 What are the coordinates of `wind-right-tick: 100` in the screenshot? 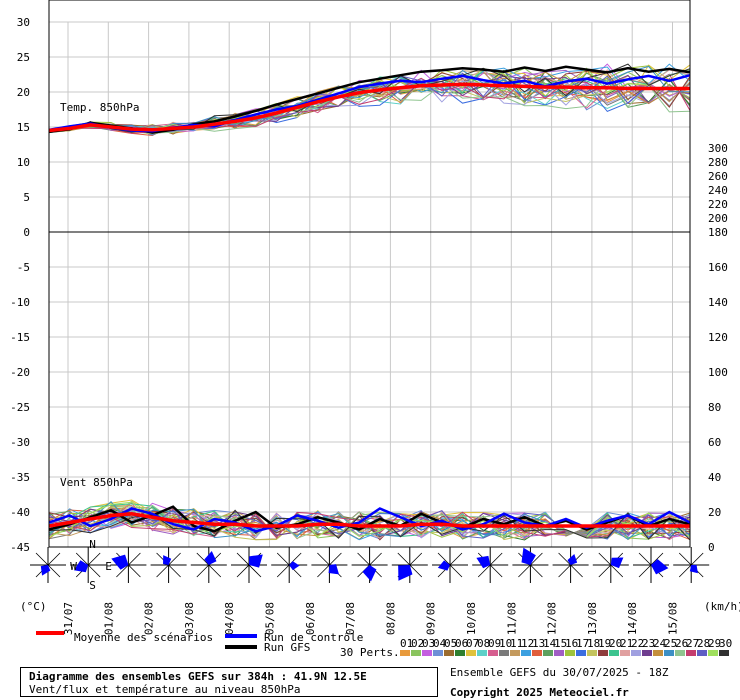 It's located at (718, 372).